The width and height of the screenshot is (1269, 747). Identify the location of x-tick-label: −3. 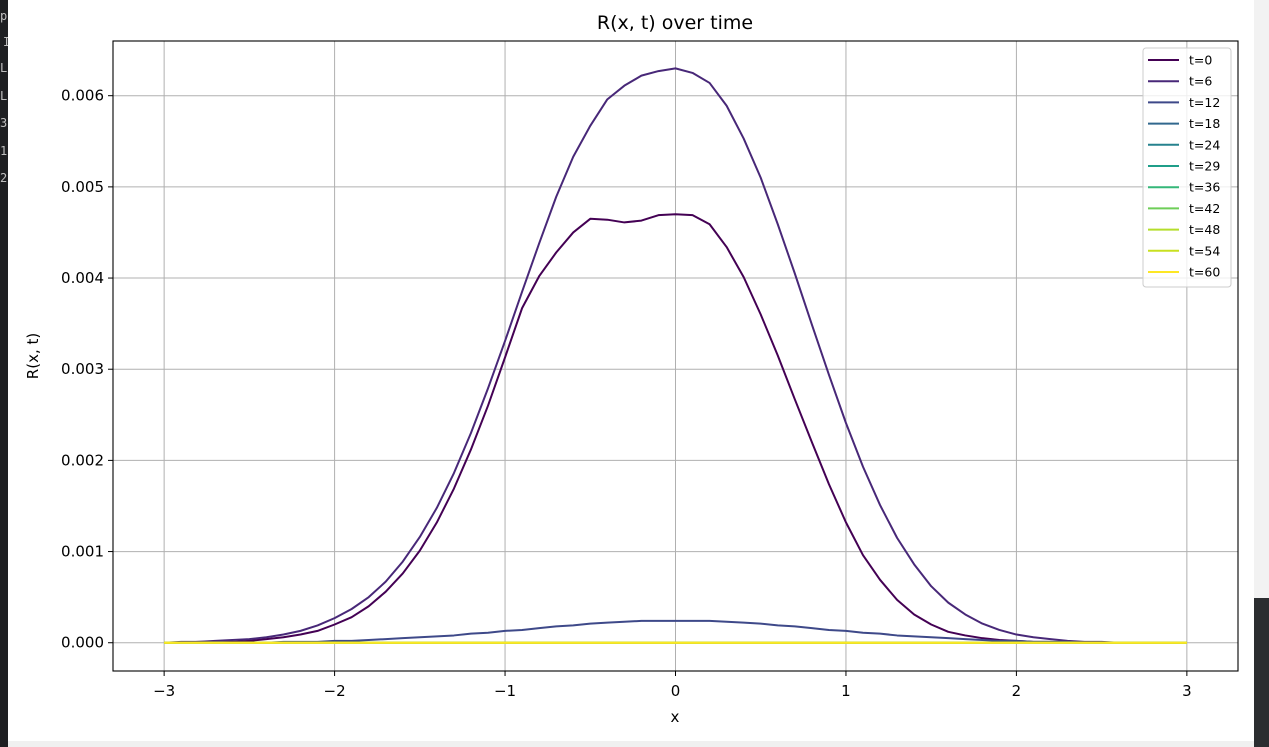
(164, 691).